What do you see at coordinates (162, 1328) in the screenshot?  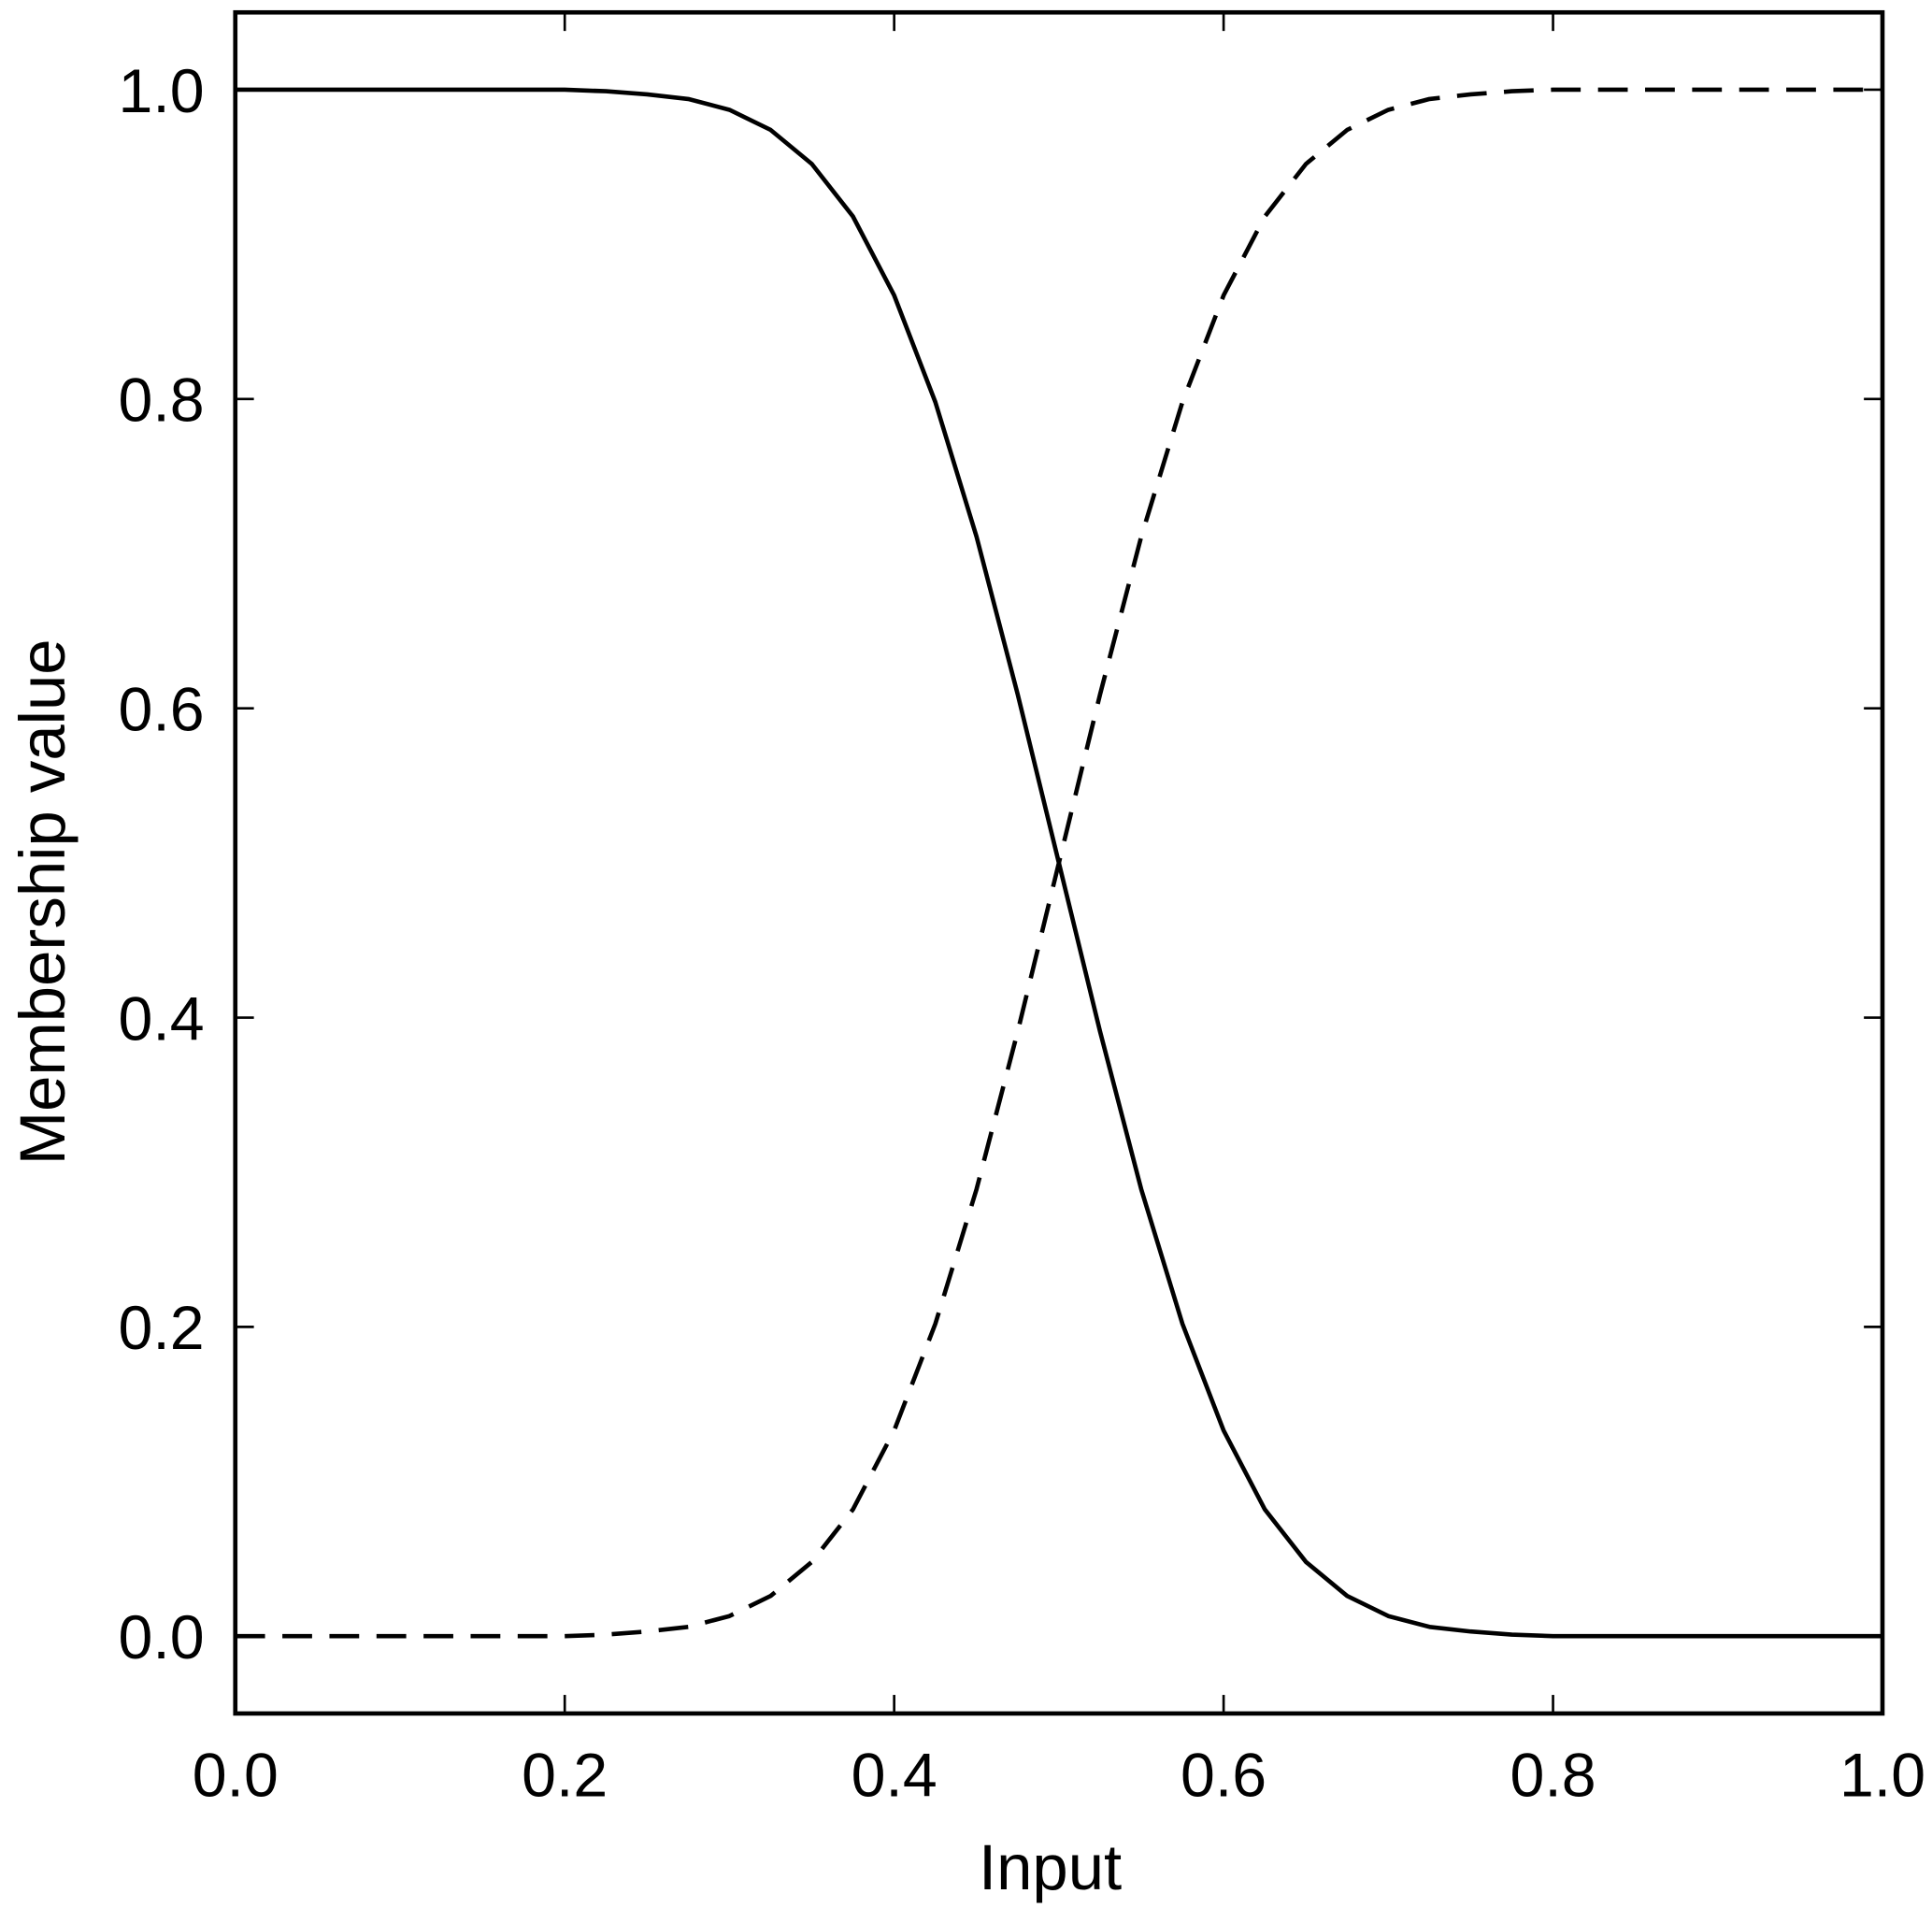 I see `y-tick-label: 0.2` at bounding box center [162, 1328].